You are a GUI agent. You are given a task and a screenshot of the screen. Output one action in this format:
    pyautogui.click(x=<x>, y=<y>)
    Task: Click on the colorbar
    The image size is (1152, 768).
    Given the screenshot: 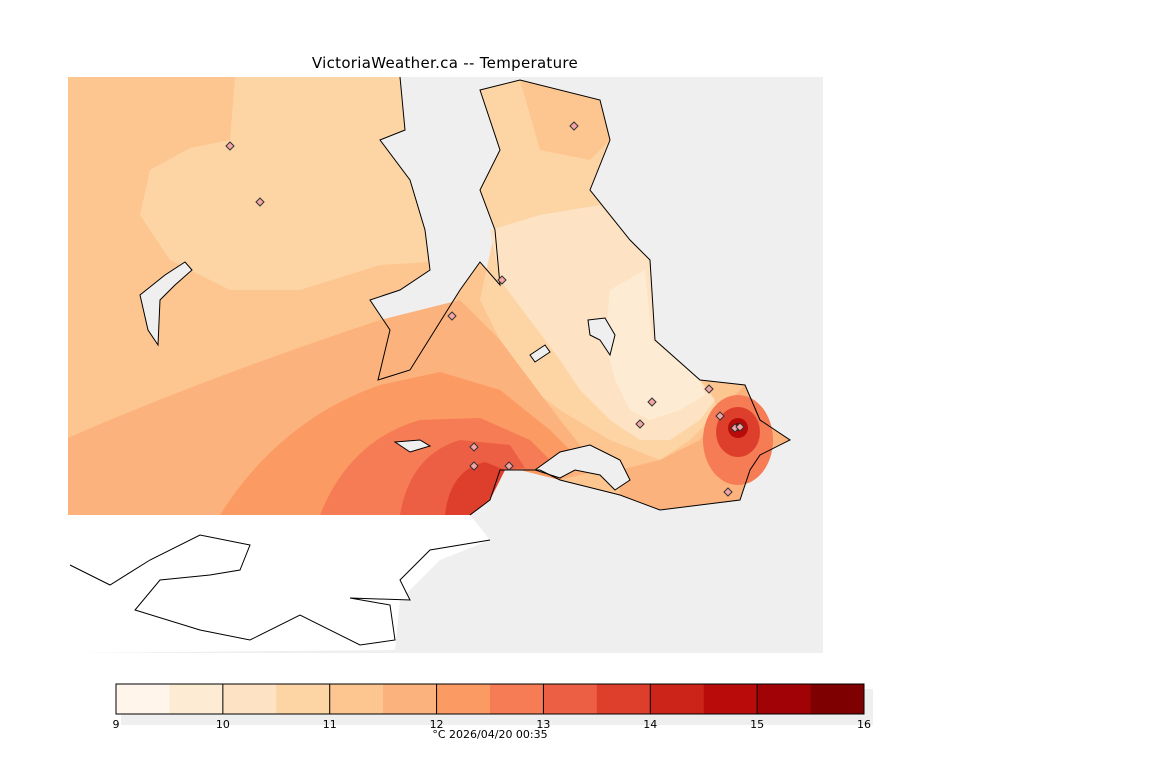 What is the action you would take?
    pyautogui.click(x=494, y=704)
    